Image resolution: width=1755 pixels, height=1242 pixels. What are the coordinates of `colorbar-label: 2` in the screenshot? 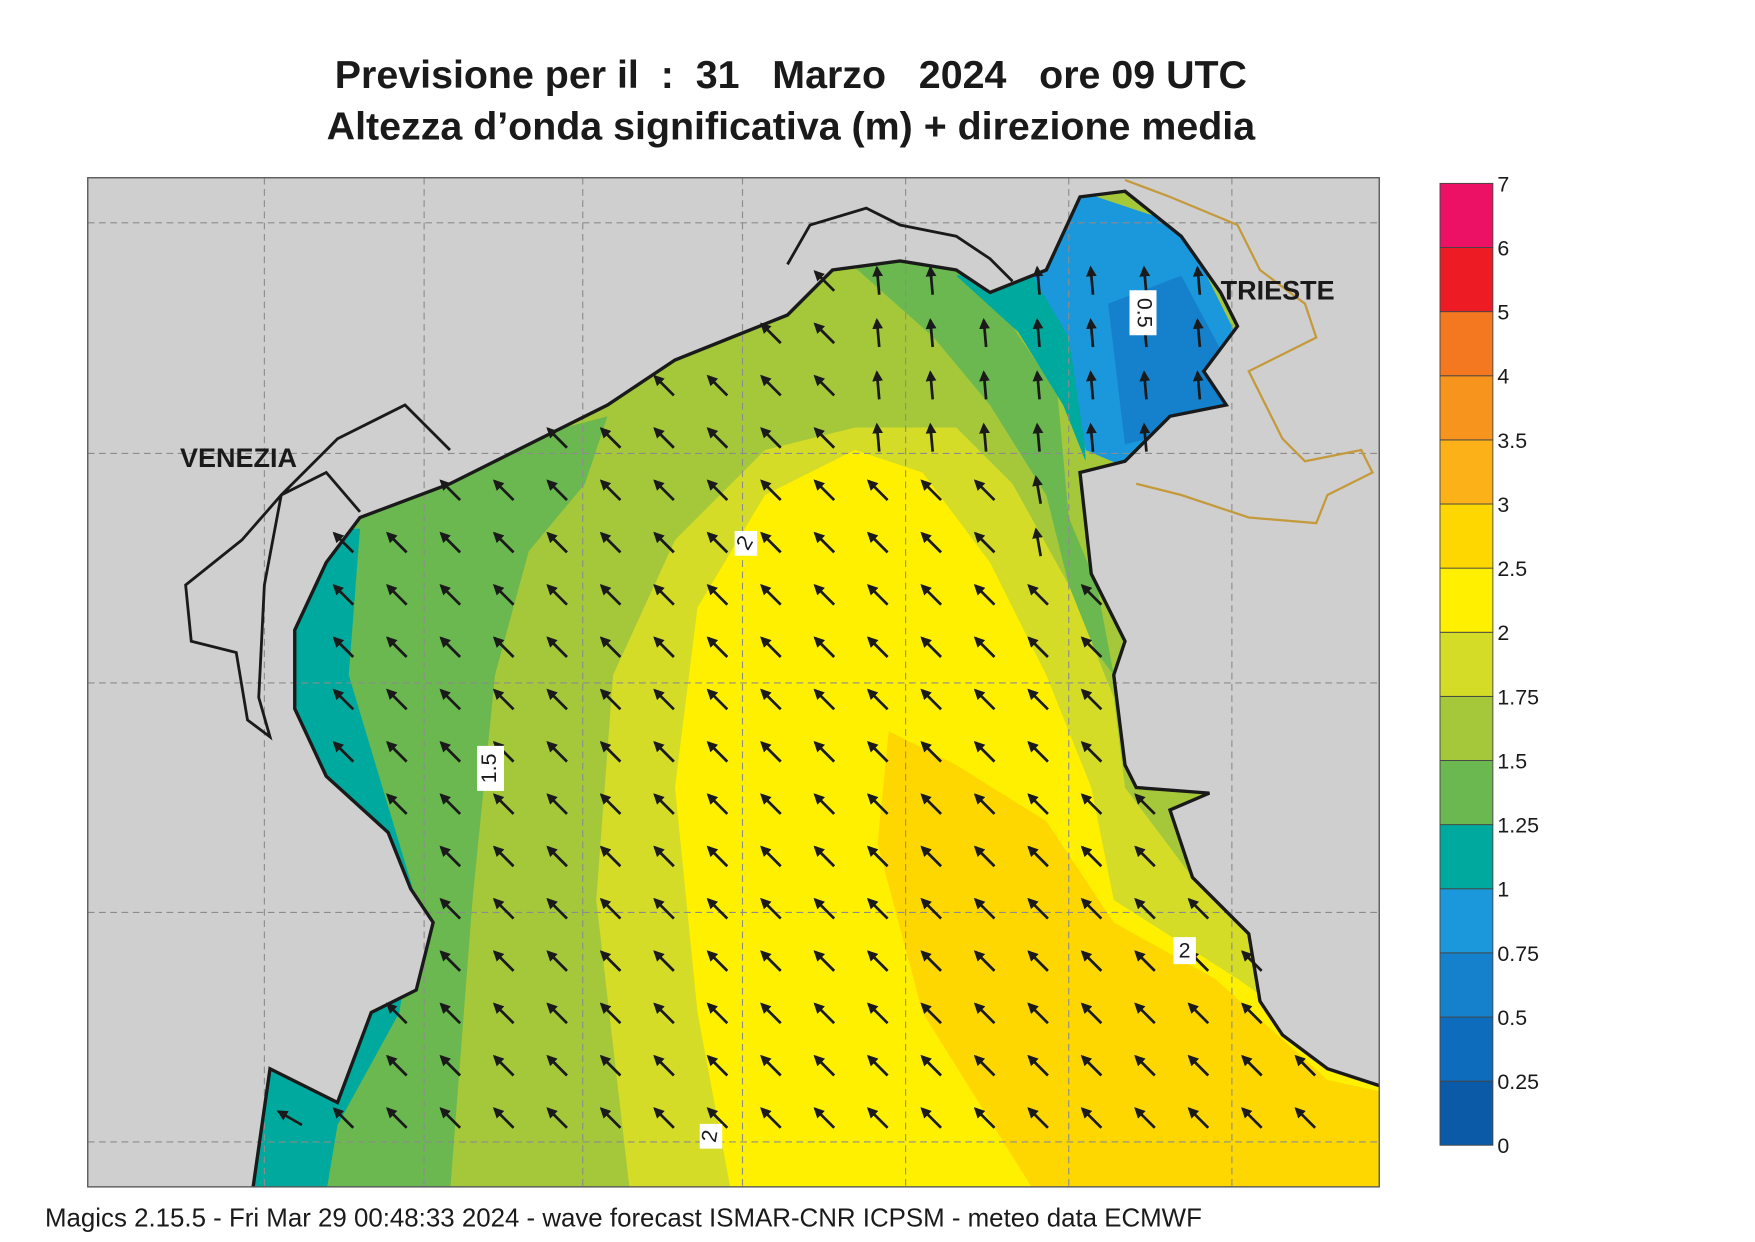 It's located at (1503, 633).